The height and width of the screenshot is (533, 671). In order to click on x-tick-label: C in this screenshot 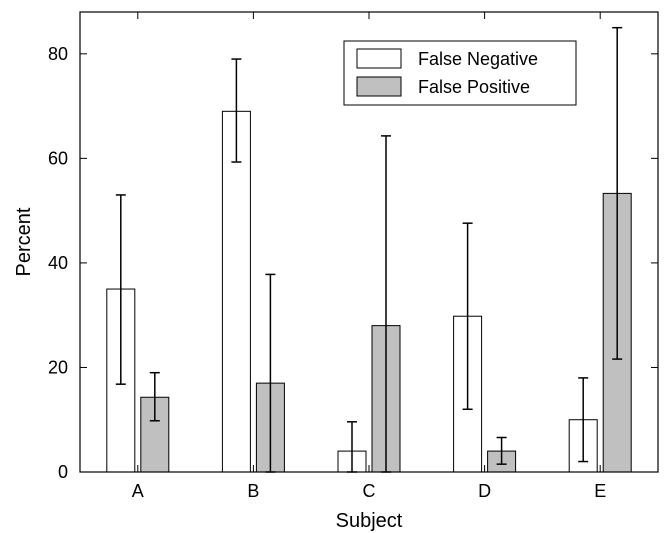, I will do `click(369, 491)`.